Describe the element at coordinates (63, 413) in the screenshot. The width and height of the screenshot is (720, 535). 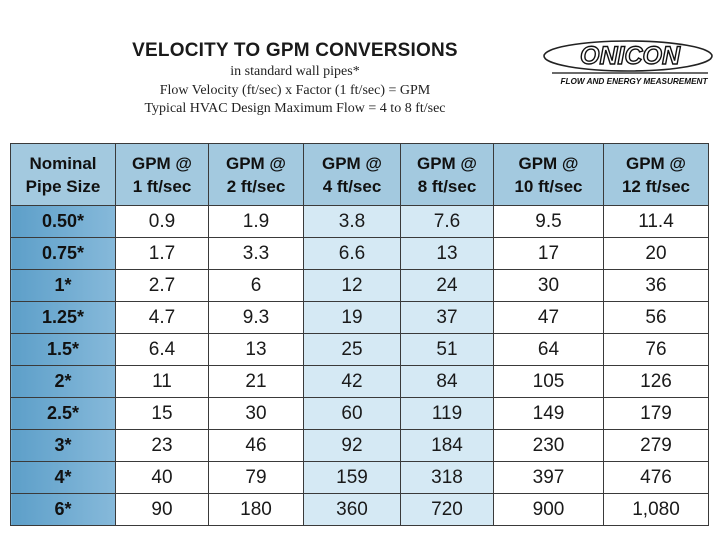
I see `pipe-size-cell: 2.5*` at that location.